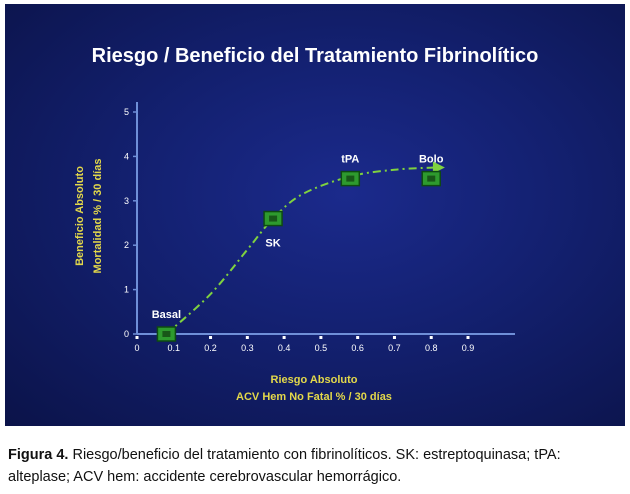 This screenshot has height=494, width=630. Describe the element at coordinates (314, 397) in the screenshot. I see `x-axis-subtitle: ACV Hem No Fatal % / 30 días` at that location.